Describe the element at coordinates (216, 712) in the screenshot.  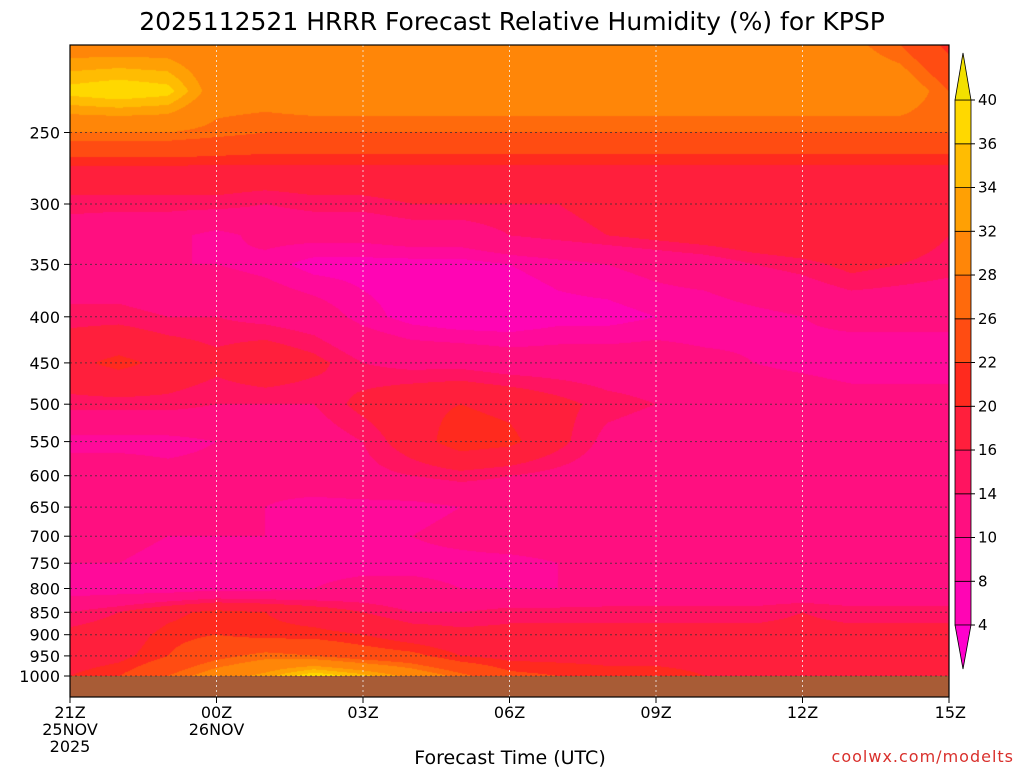
I see `x-tick-label: 00Z` at that location.